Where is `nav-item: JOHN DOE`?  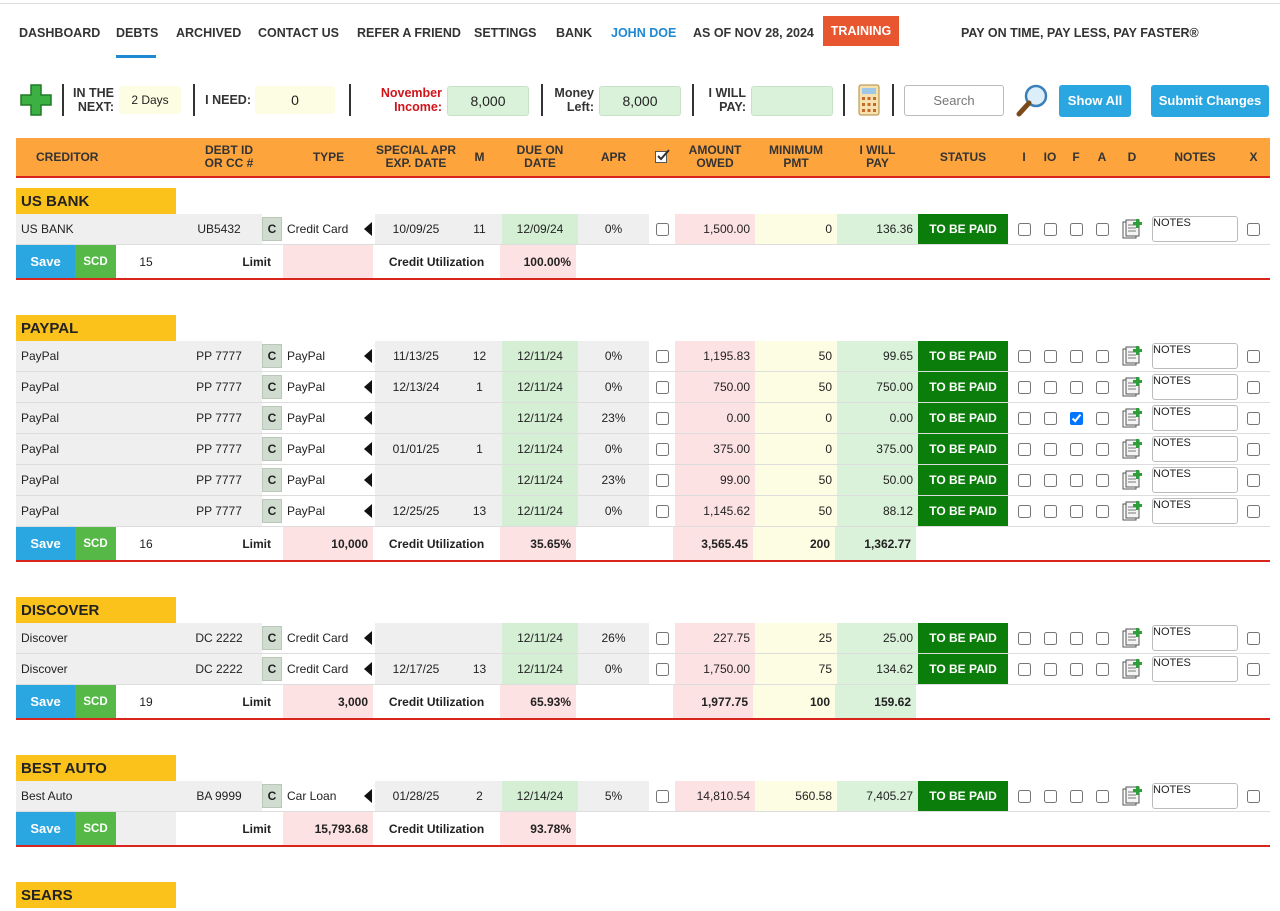 nav-item: JOHN DOE is located at coordinates (644, 33).